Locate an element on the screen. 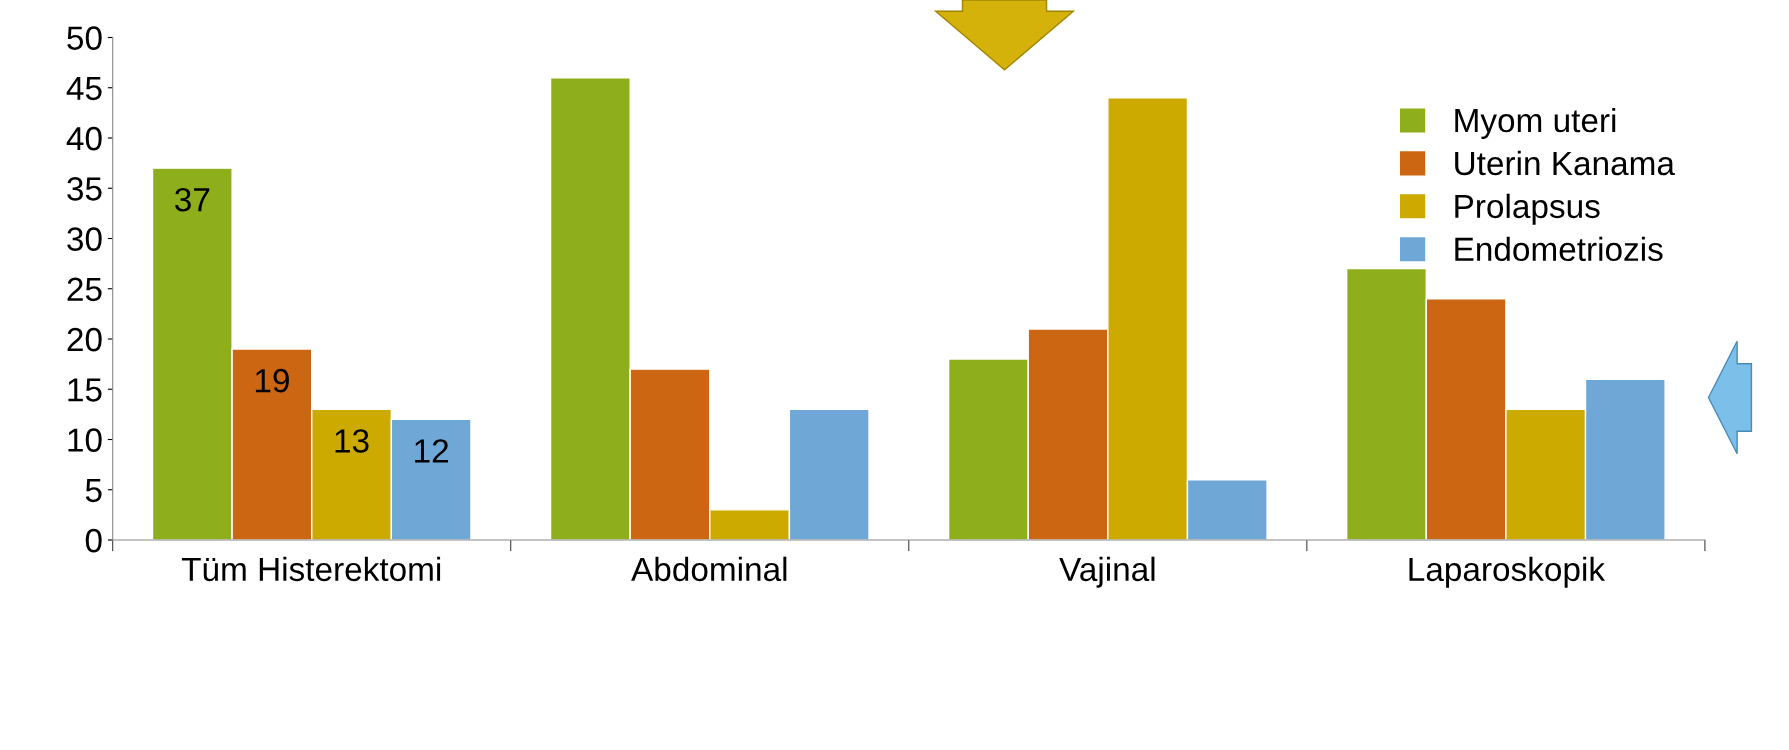 This screenshot has height=750, width=1789. data-label: 13 is located at coordinates (352, 441).